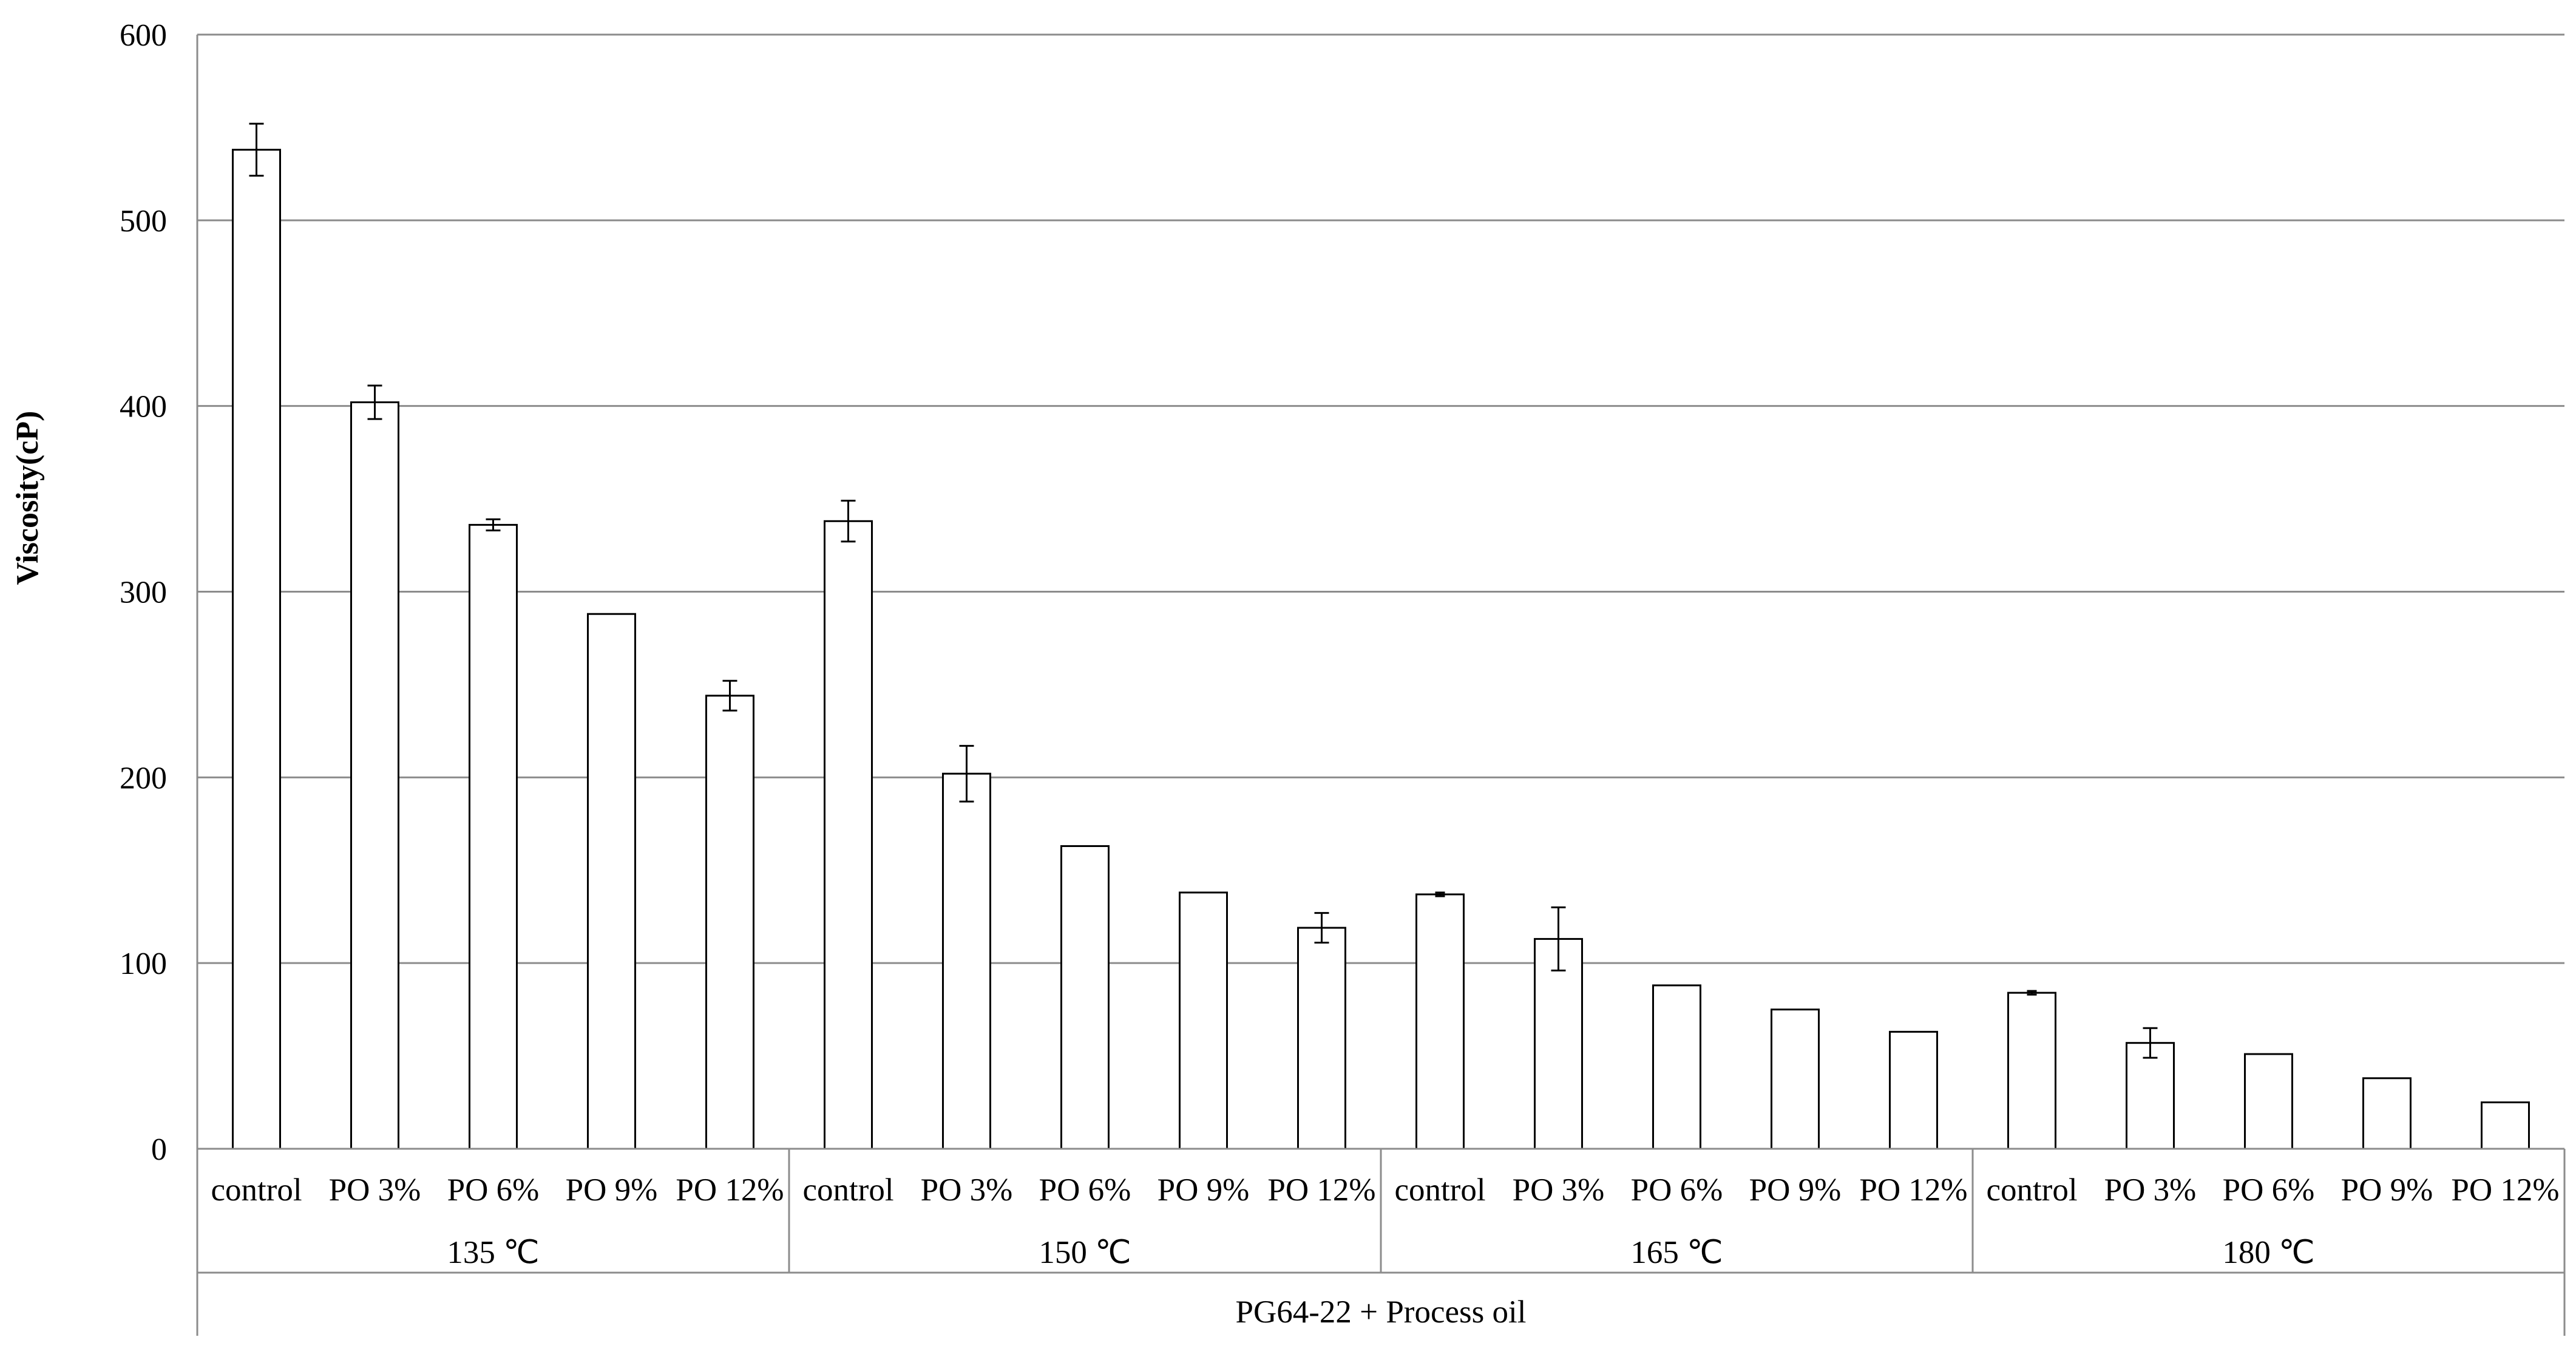 The image size is (2576, 1354). What do you see at coordinates (493, 1252) in the screenshot?
I see `group-label: 135 ℃` at bounding box center [493, 1252].